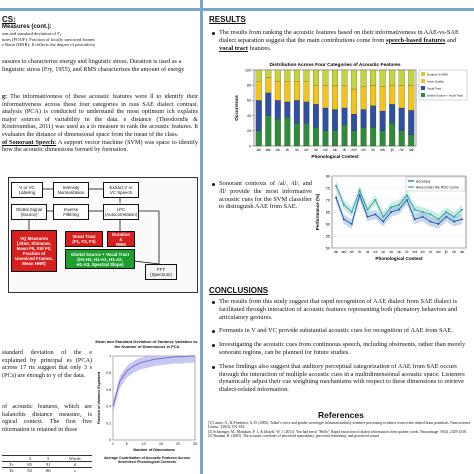  Describe the element at coordinates (27, 27) in the screenshot. I see `measures-title: Measures (cont.):` at that location.